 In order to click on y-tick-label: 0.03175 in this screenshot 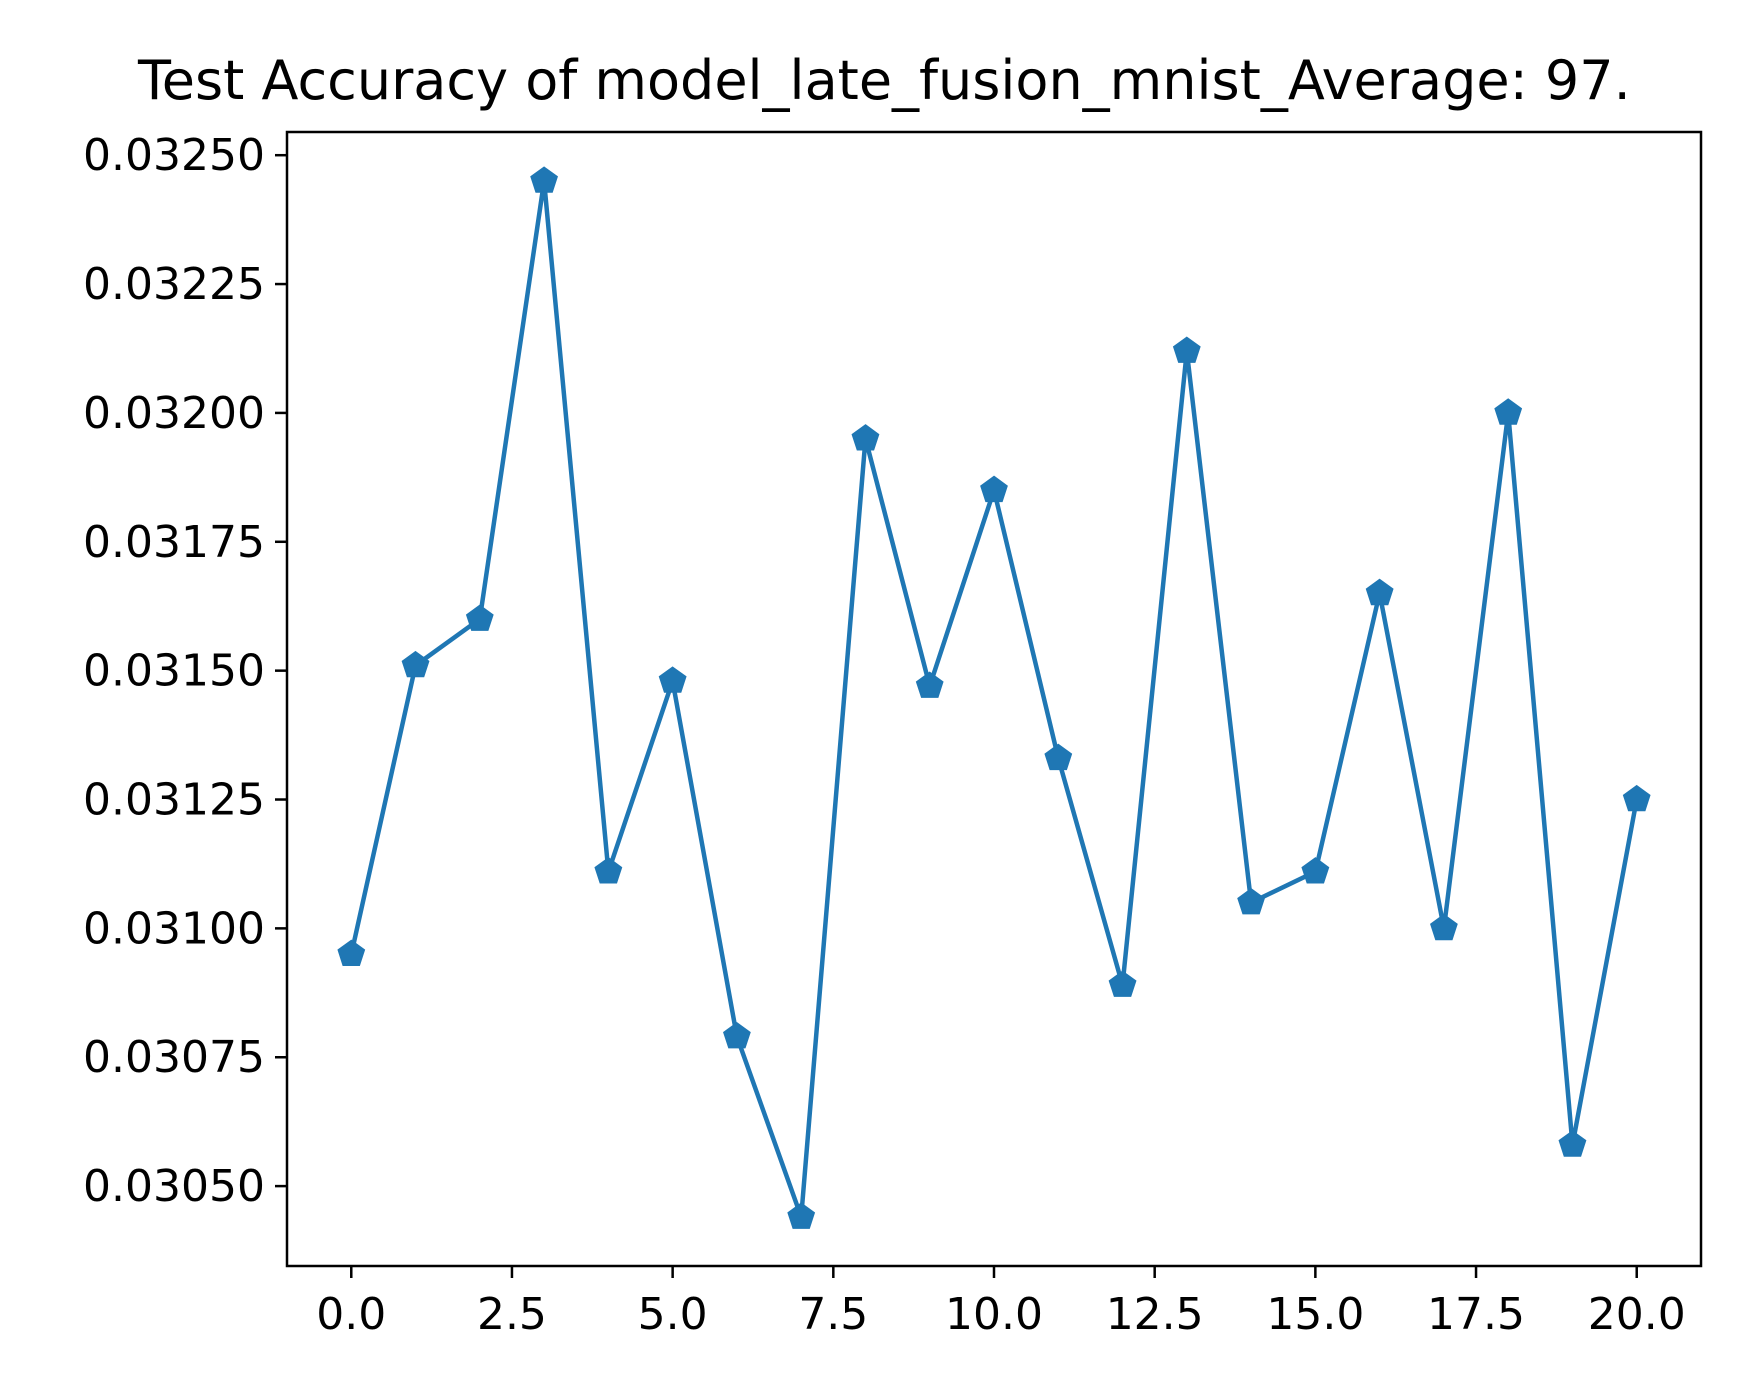, I will do `click(174, 542)`.